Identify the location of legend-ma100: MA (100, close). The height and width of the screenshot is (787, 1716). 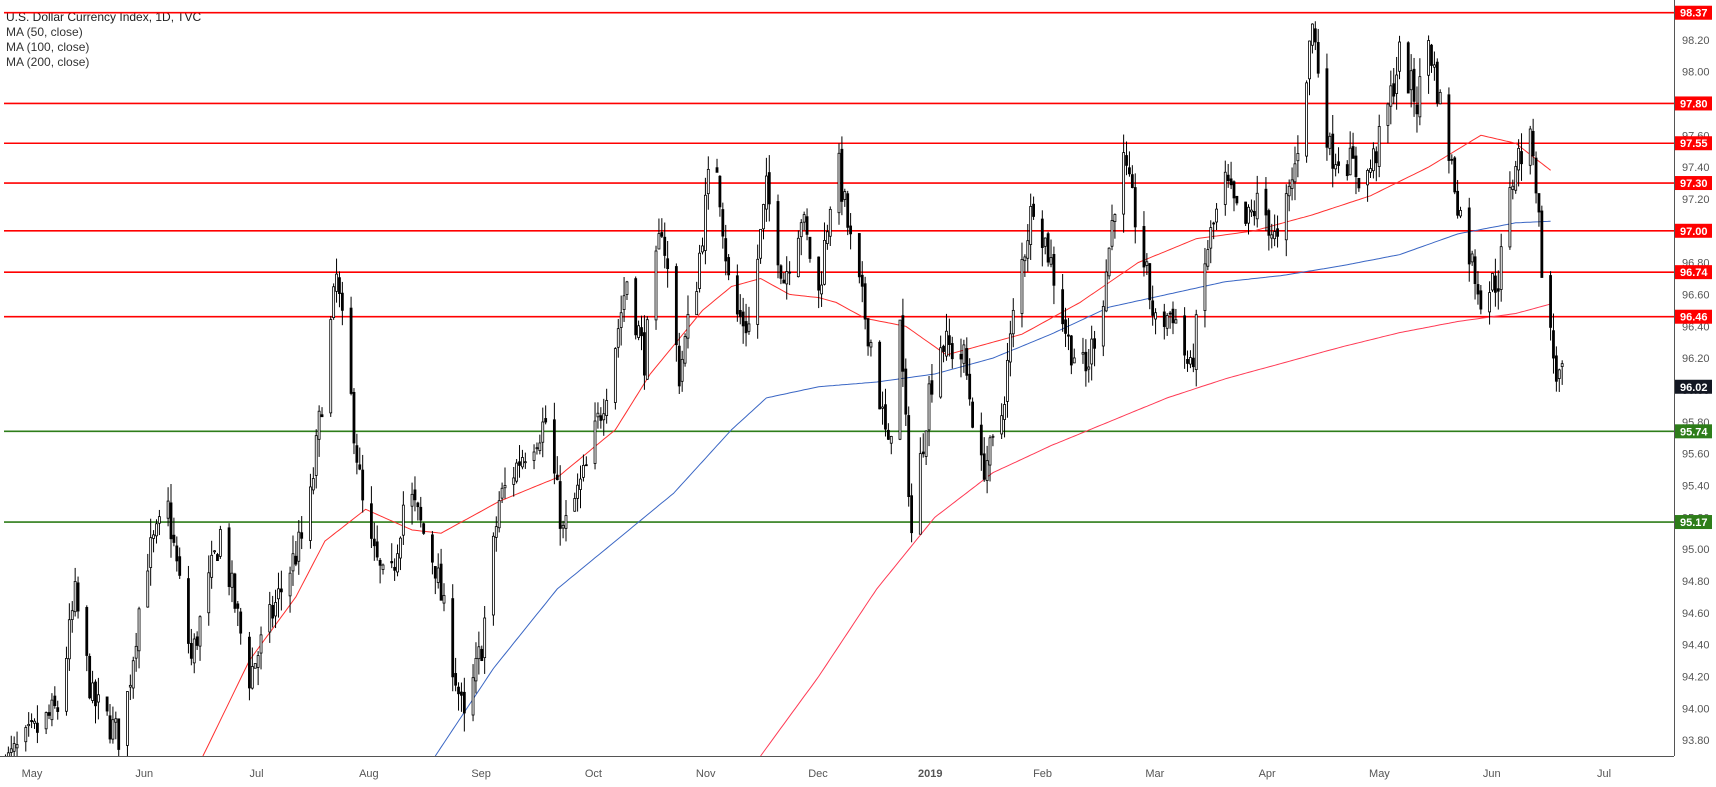
(48, 47).